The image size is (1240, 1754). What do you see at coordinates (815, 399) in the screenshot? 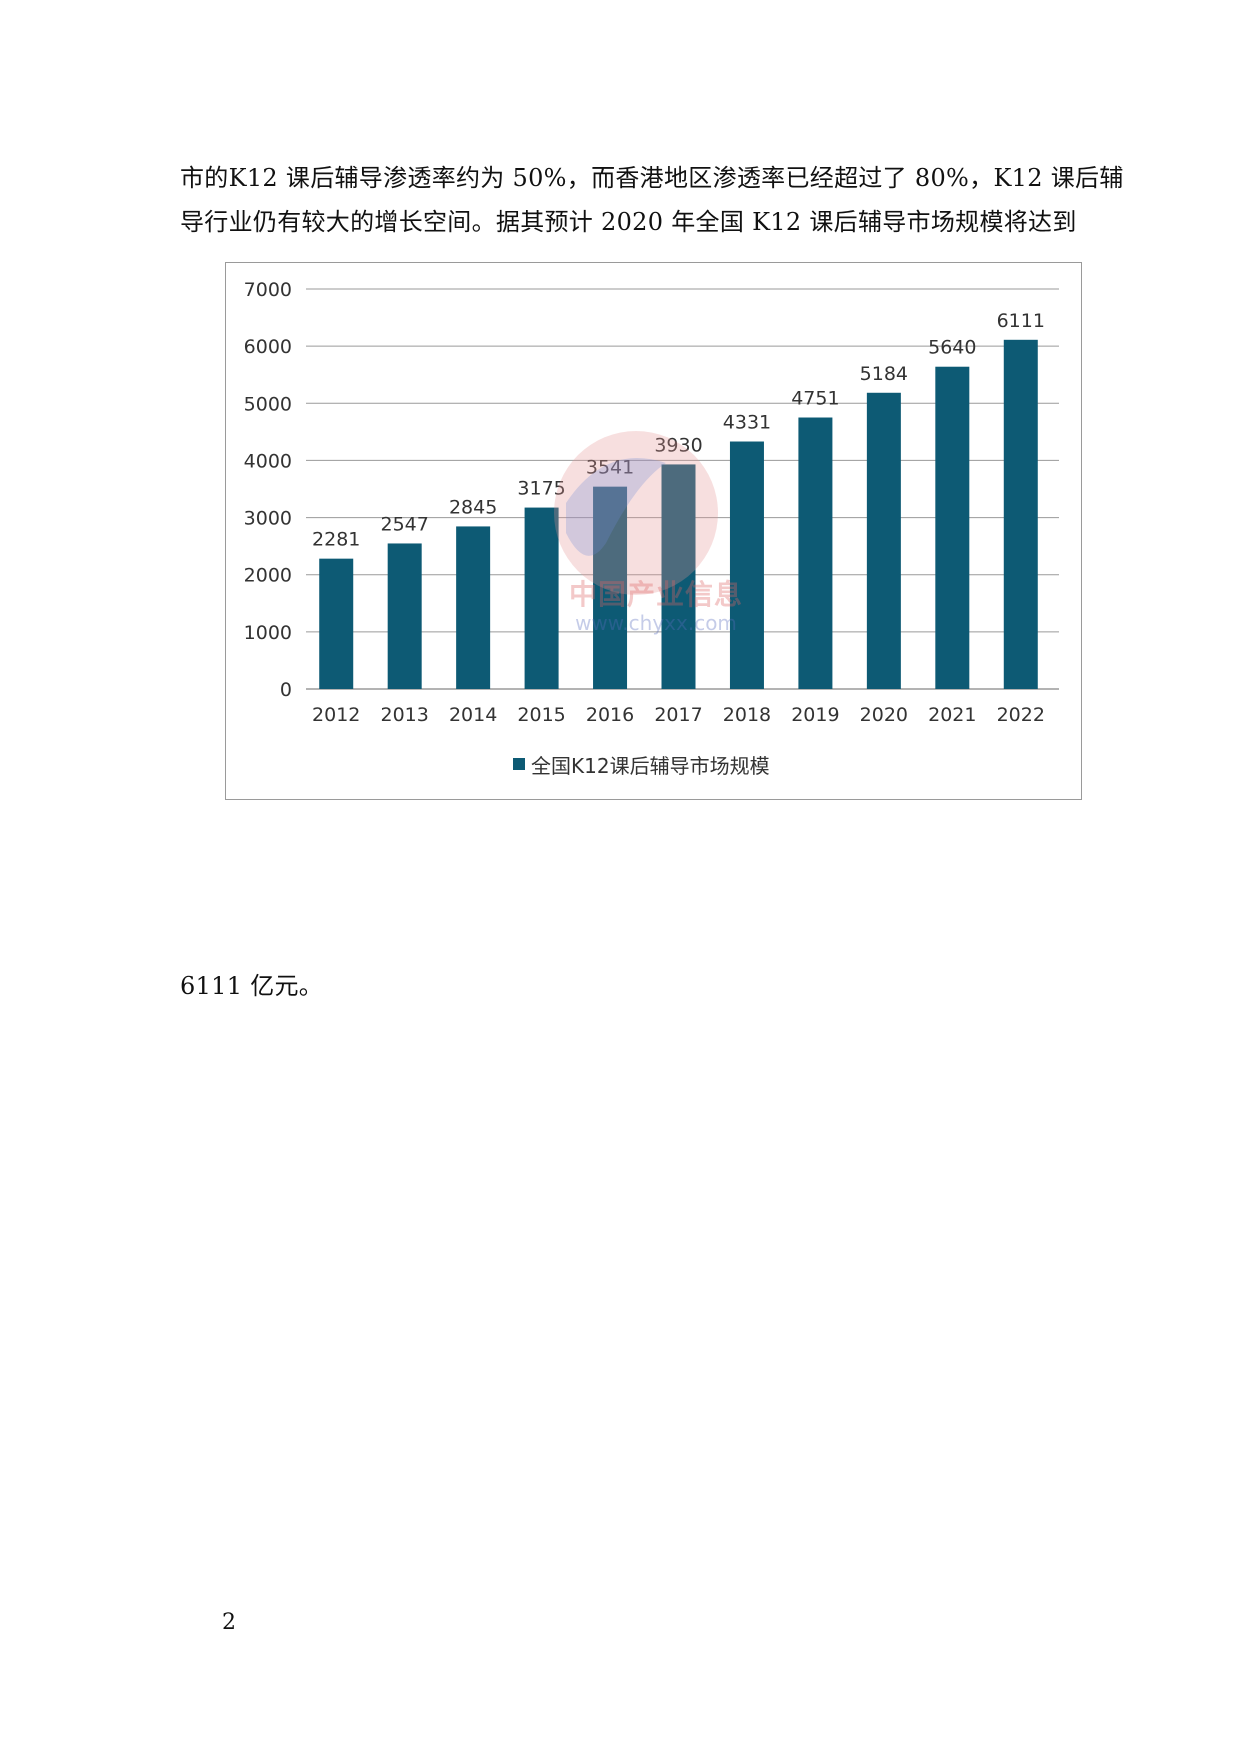
I see `data-label: 4751` at bounding box center [815, 399].